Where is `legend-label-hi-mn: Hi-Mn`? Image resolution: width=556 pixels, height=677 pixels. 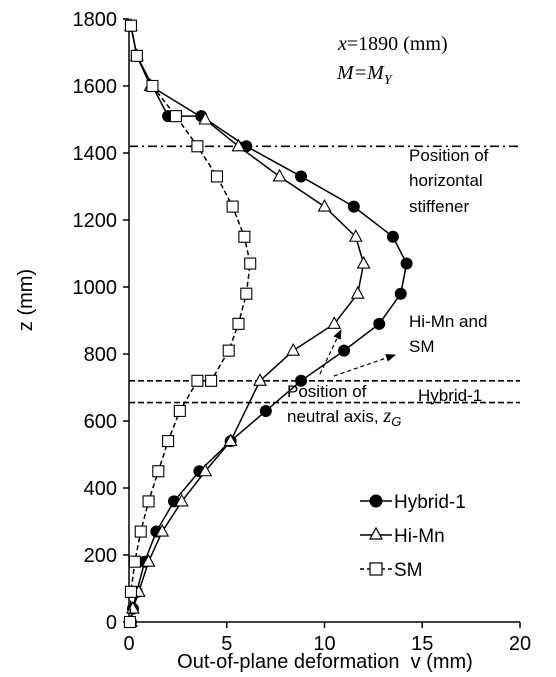
legend-label-hi-mn: Hi-Mn is located at coordinates (419, 536).